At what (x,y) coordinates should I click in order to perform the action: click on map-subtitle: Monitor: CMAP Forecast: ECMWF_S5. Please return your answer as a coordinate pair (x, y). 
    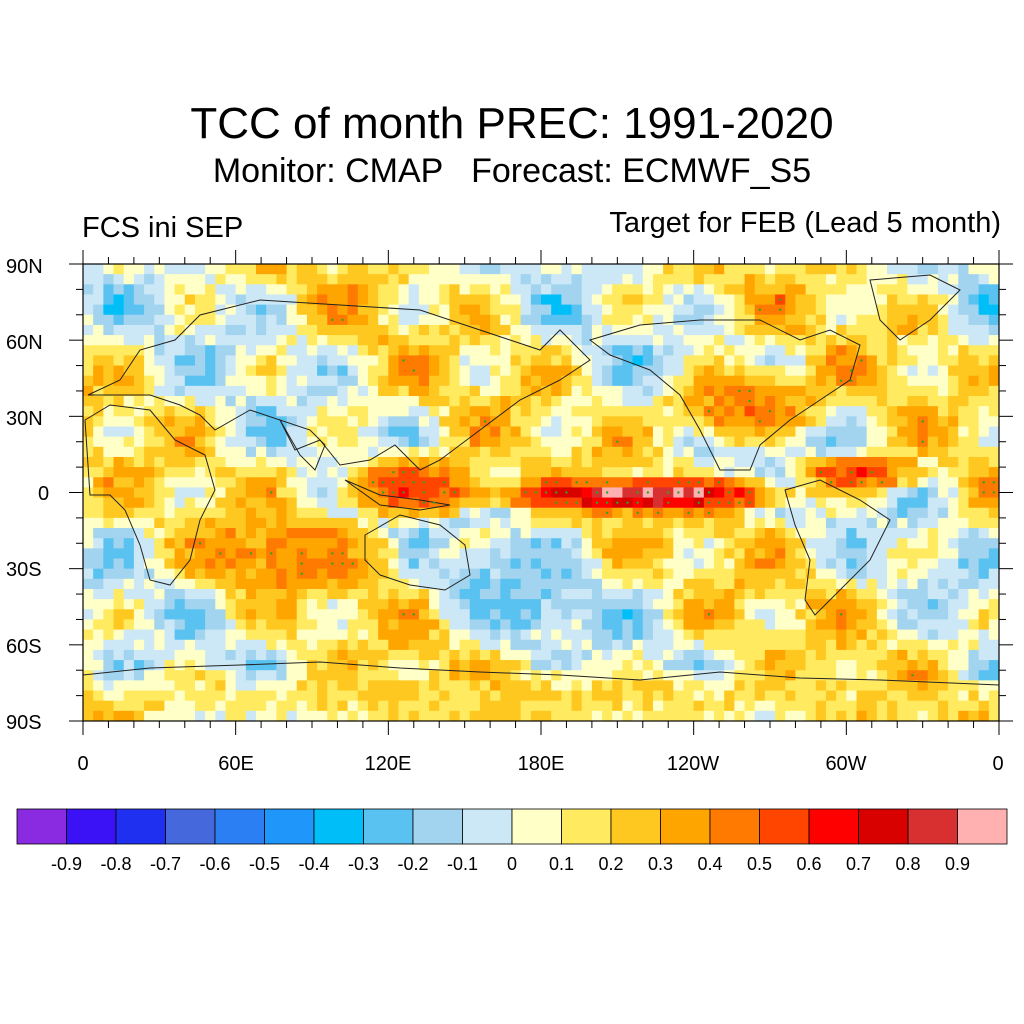
    Looking at the image, I should click on (512, 171).